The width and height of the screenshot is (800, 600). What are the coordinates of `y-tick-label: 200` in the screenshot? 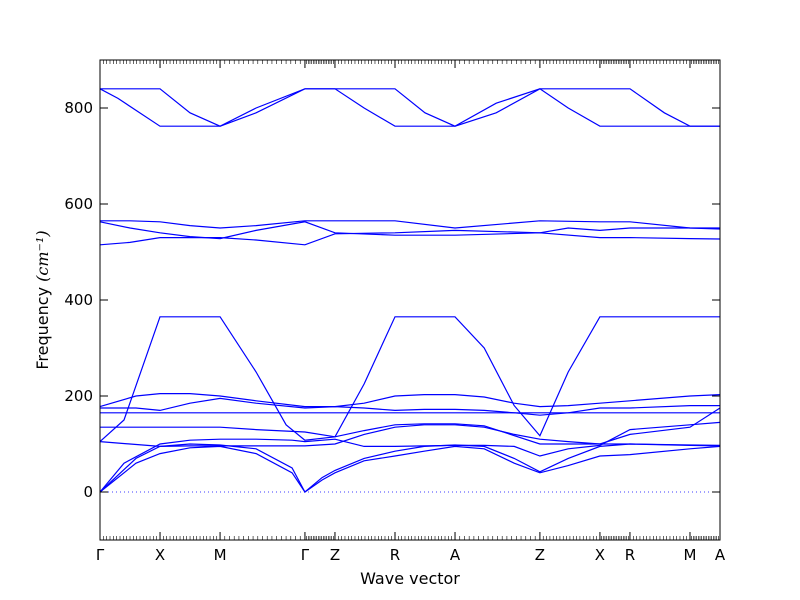 It's located at (78, 396).